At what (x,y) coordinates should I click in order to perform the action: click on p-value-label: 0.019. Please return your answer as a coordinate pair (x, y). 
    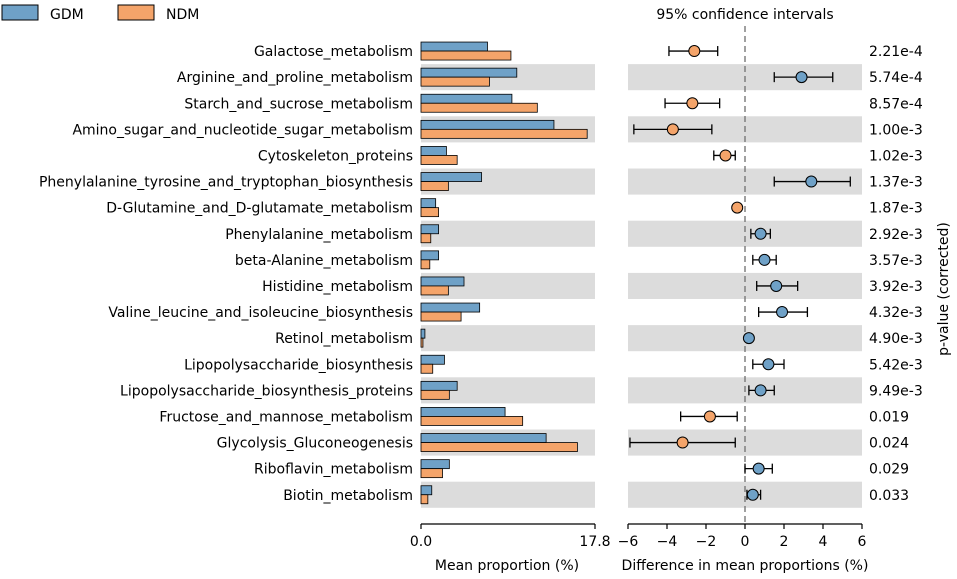
    Looking at the image, I should click on (889, 417).